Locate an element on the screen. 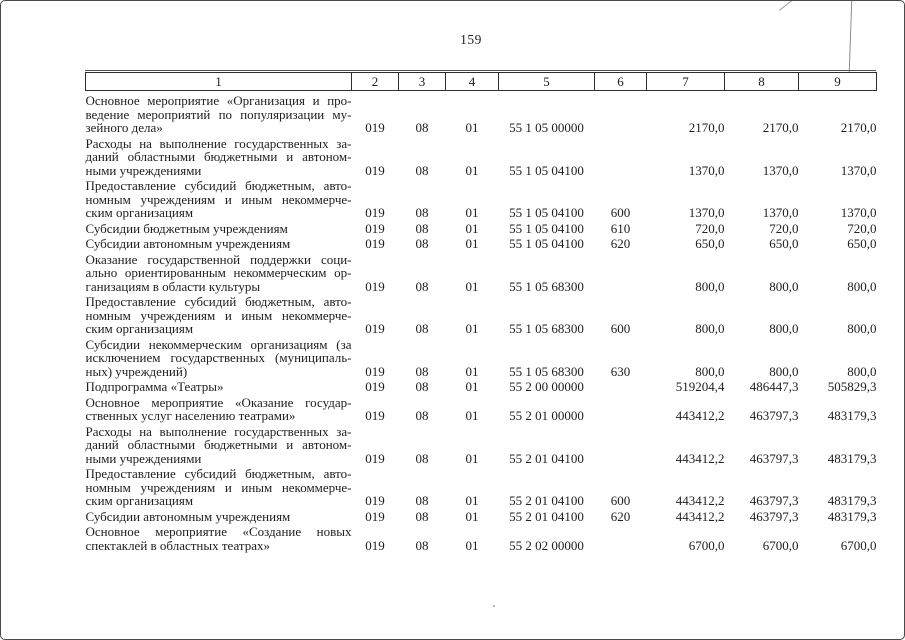 The width and height of the screenshot is (905, 640). cell-c7: 6700,0 is located at coordinates (706, 545).